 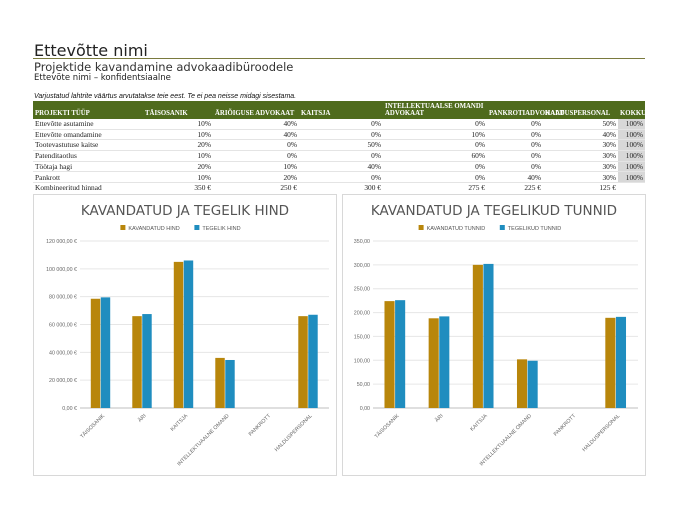 I want to click on rate-cell: 225 €, so click(x=532, y=188).